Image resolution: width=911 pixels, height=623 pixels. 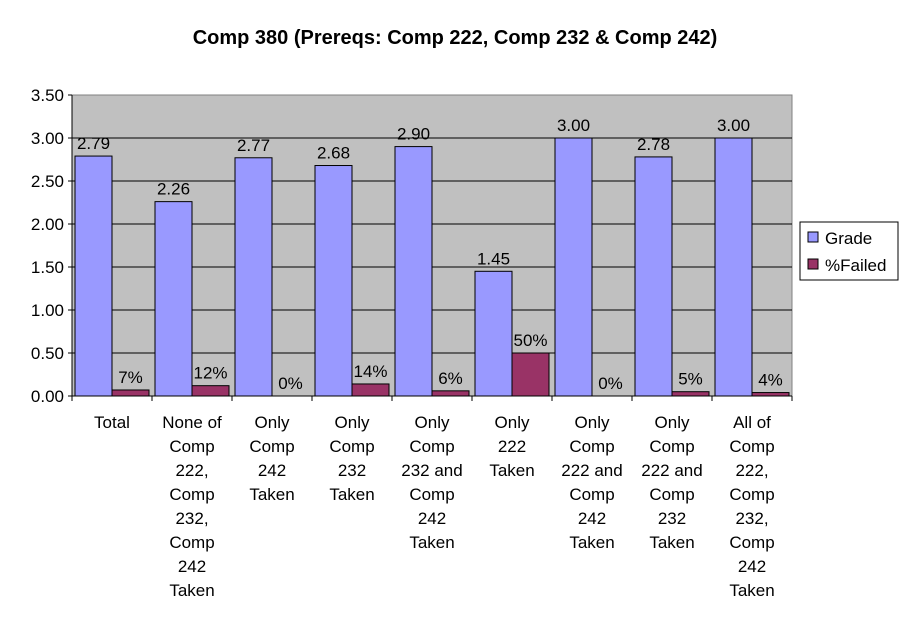 What do you see at coordinates (333, 153) in the screenshot?
I see `data-label: 2.68` at bounding box center [333, 153].